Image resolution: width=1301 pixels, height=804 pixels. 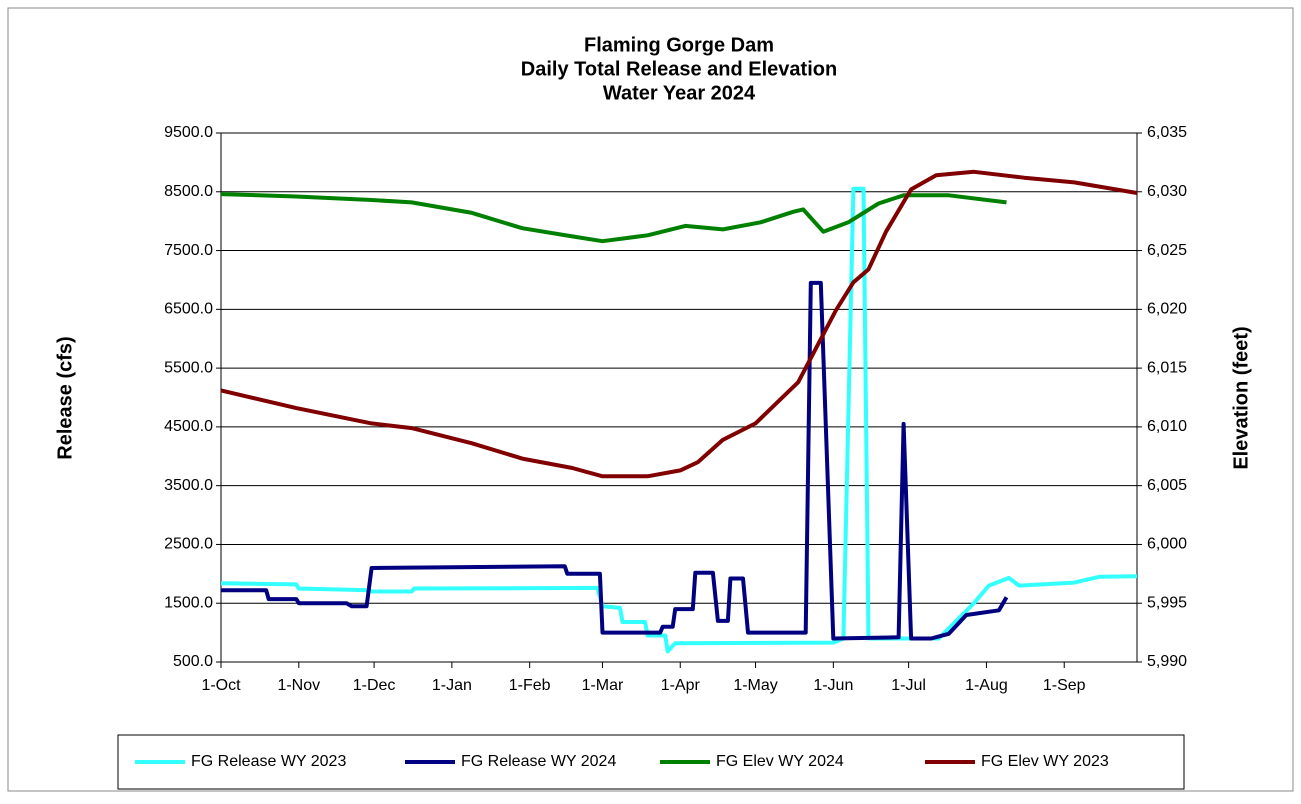 What do you see at coordinates (1167, 132) in the screenshot?
I see `y2-tick-label: 6,035` at bounding box center [1167, 132].